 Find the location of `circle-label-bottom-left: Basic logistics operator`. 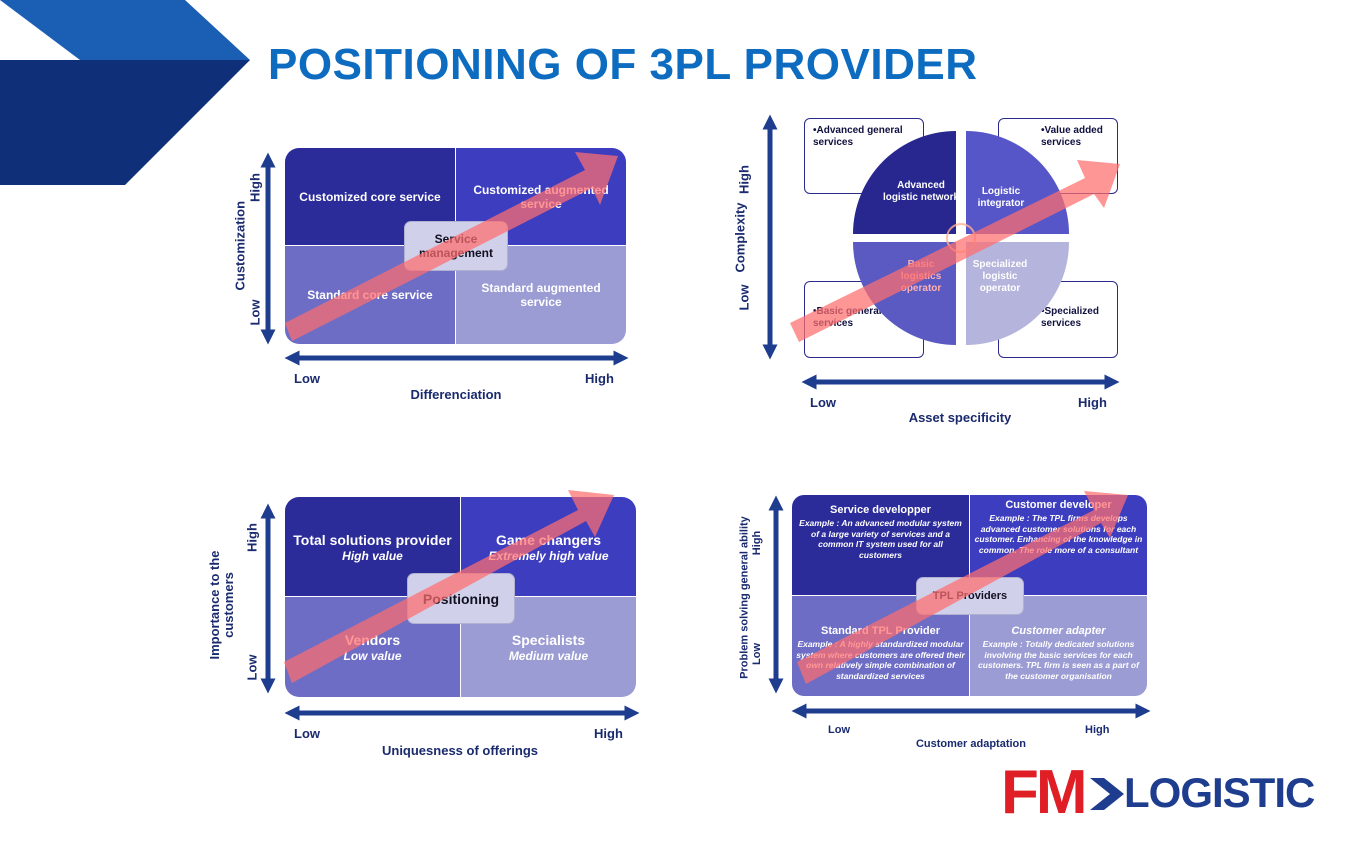

circle-label-bottom-left: Basic logistics operator is located at coordinates (921, 276).